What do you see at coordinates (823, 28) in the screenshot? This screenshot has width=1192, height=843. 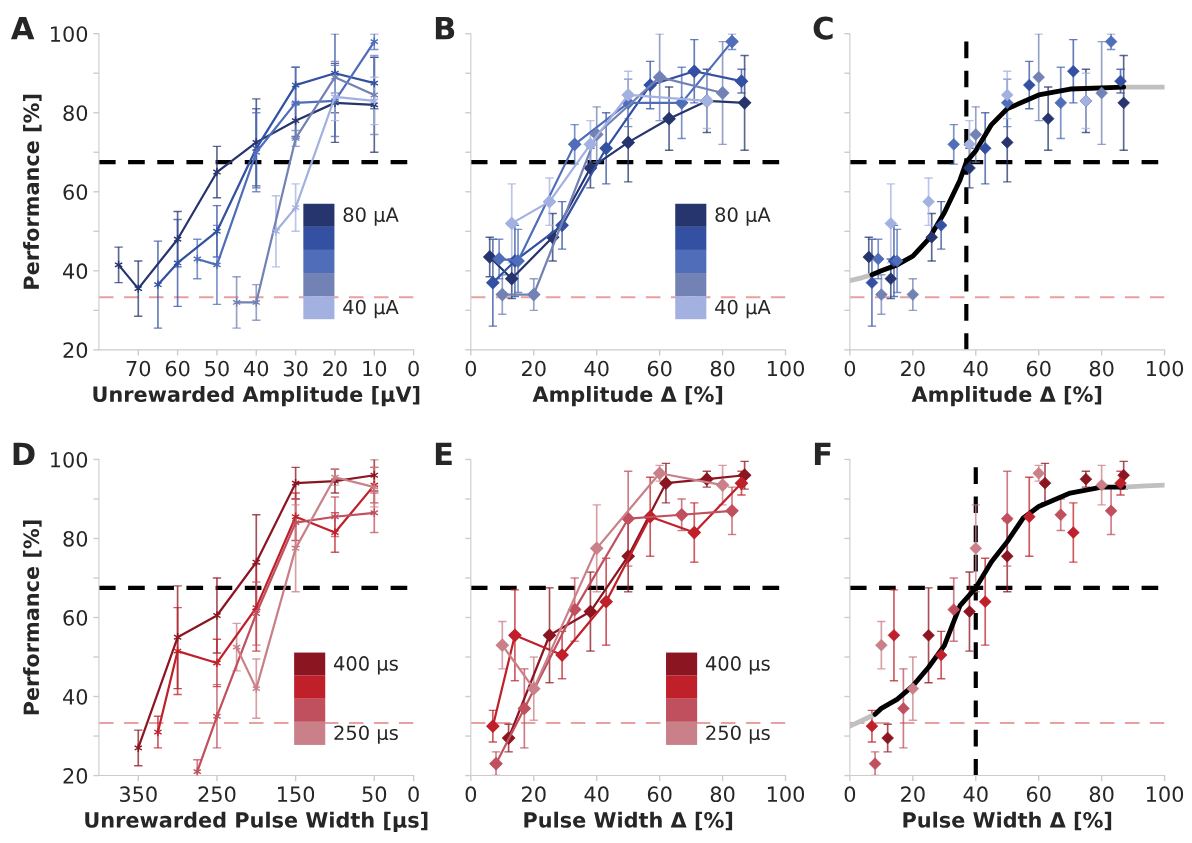 I see `chart-title: C` at bounding box center [823, 28].